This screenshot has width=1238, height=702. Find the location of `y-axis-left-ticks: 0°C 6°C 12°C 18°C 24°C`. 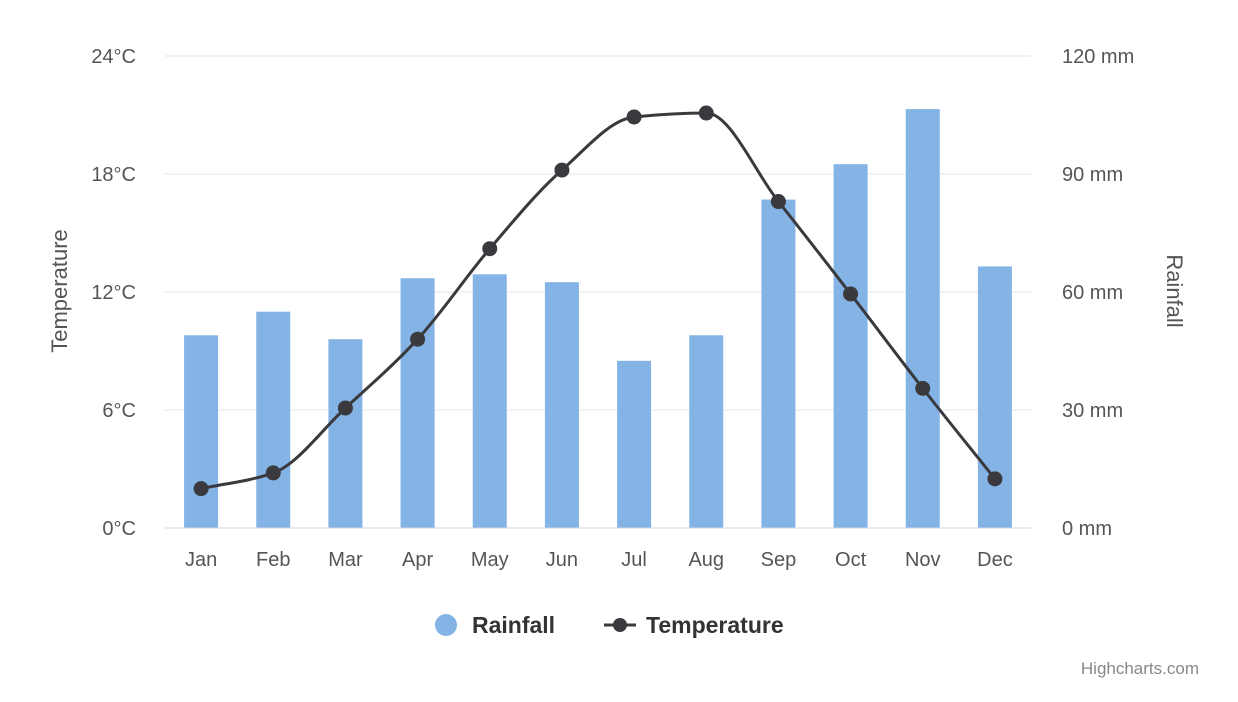

y-axis-left-ticks: 0°C 6°C 12°C 18°C 24°C is located at coordinates (113, 293).